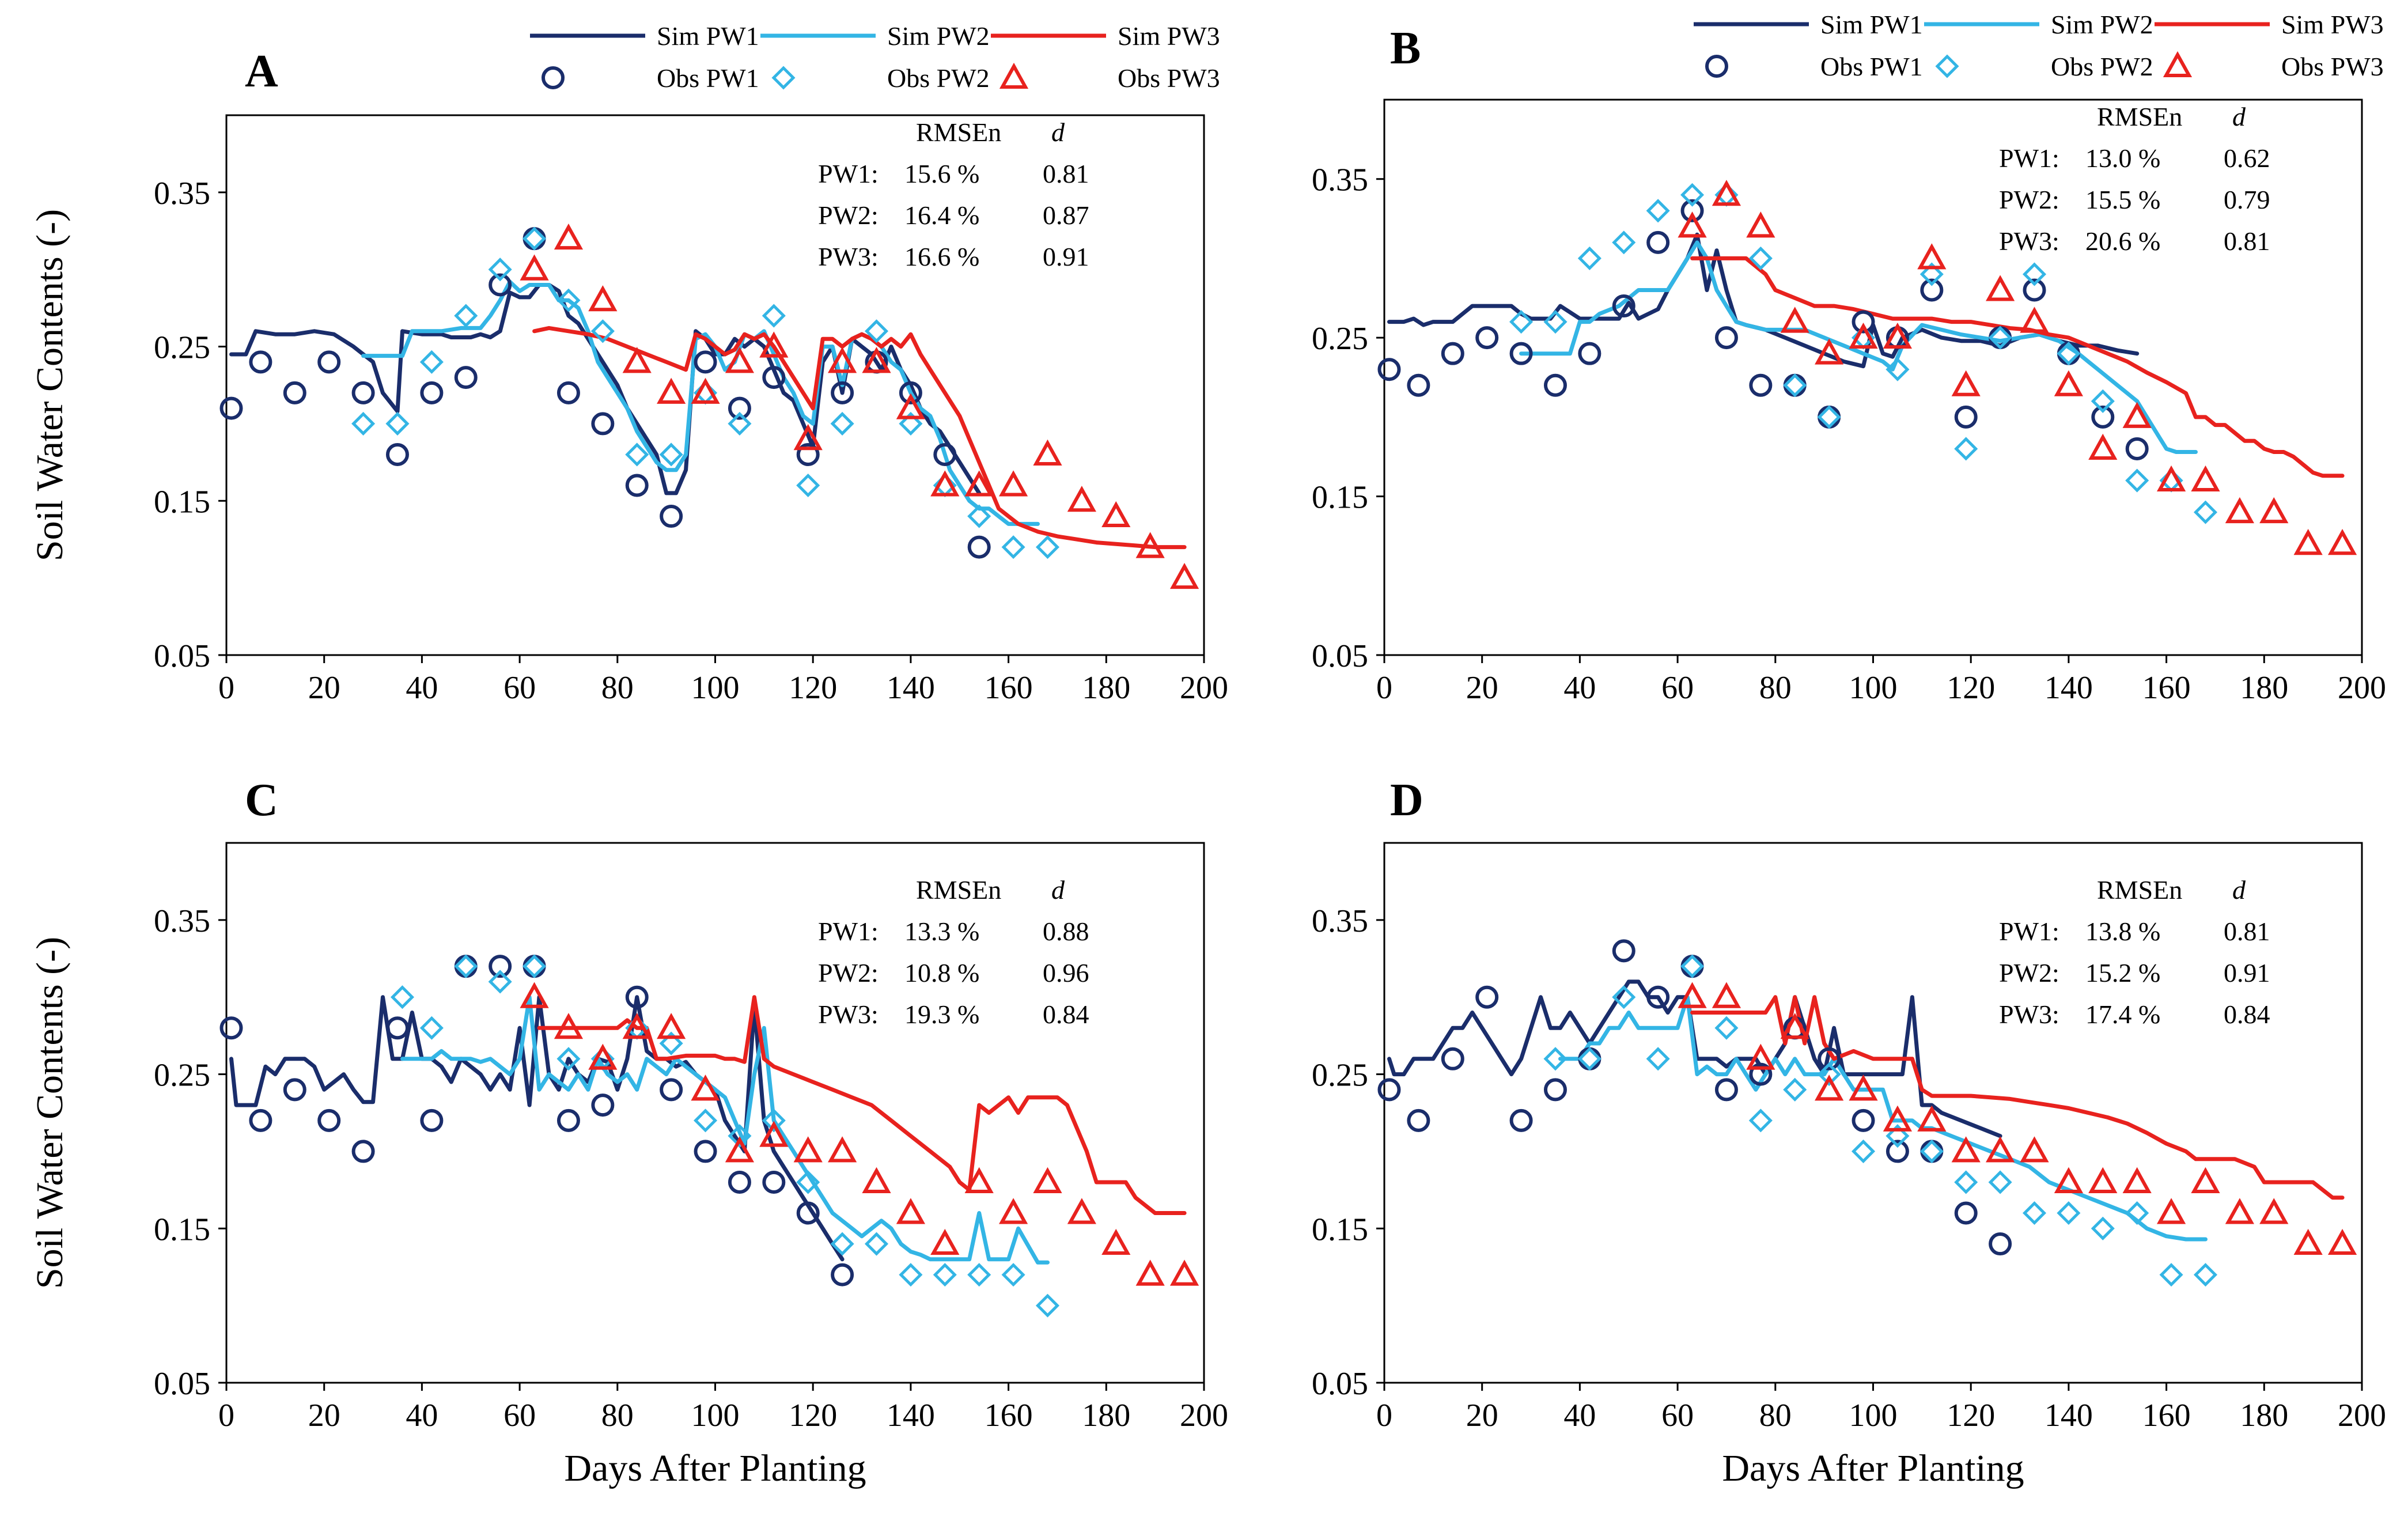 Image resolution: width=2408 pixels, height=1521 pixels. I want to click on legend-label-obs1: Obs PW1, so click(1871, 66).